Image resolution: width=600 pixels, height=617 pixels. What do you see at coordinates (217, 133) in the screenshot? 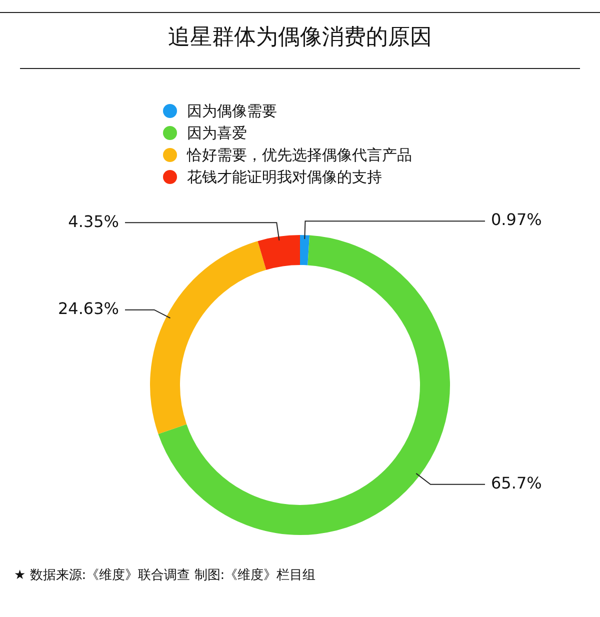
I see `legend-label: 因为喜爱` at bounding box center [217, 133].